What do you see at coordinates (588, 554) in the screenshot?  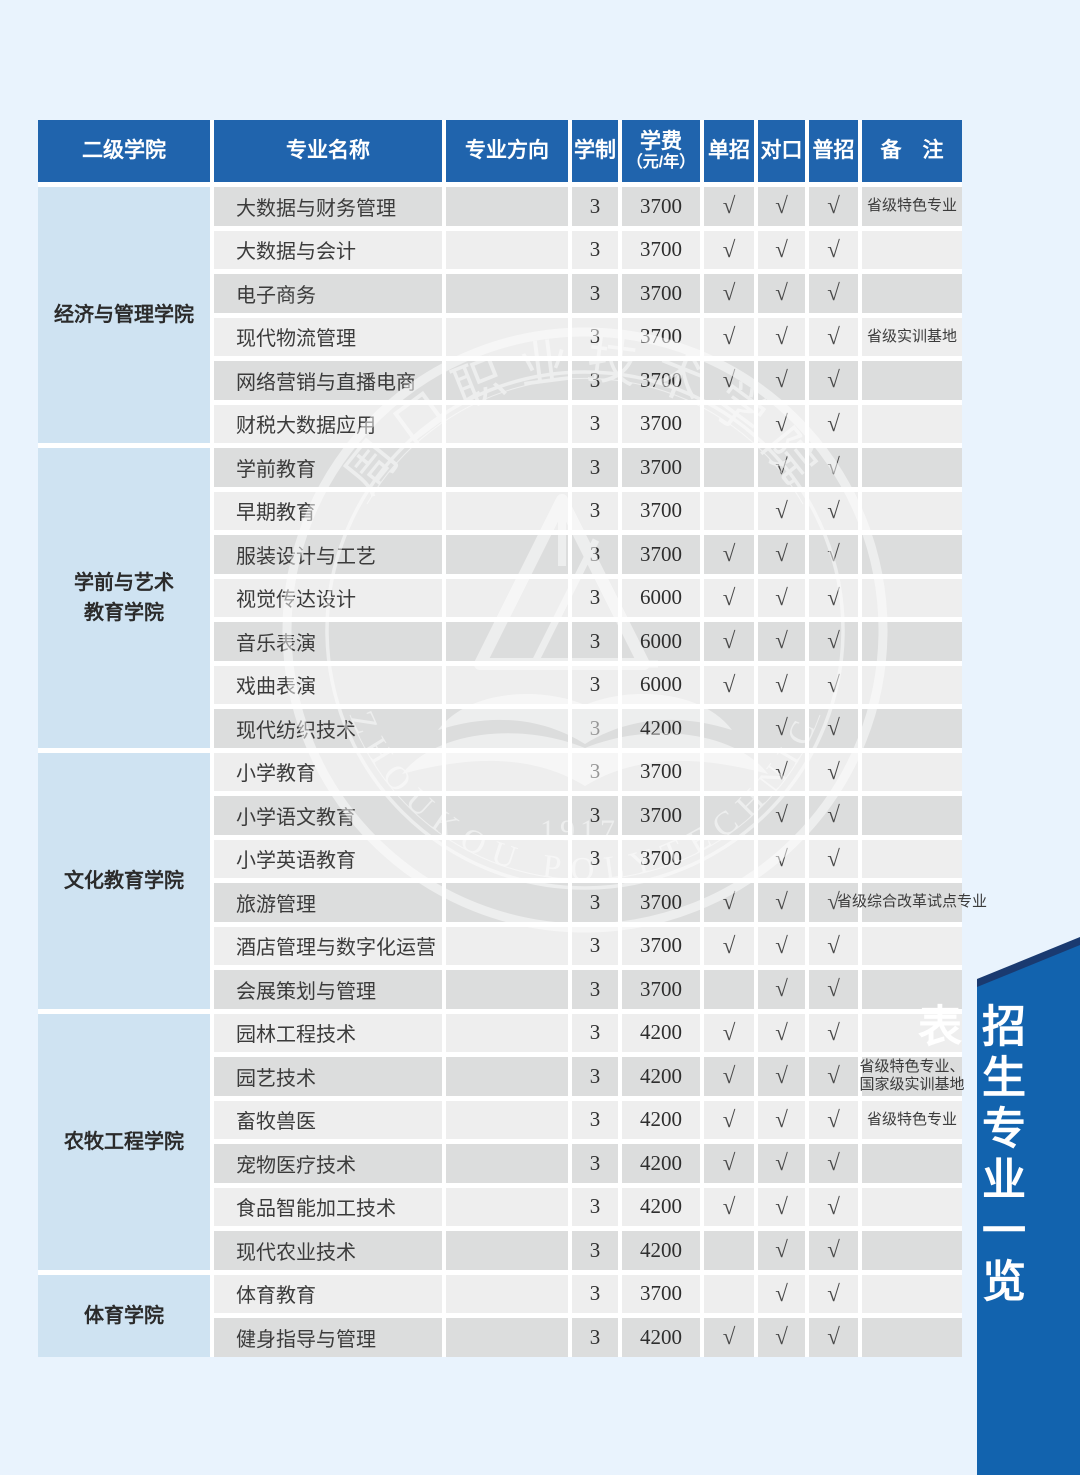 I see `table-row: 服装设计与工艺 3 3700 √ √ √` at bounding box center [588, 554].